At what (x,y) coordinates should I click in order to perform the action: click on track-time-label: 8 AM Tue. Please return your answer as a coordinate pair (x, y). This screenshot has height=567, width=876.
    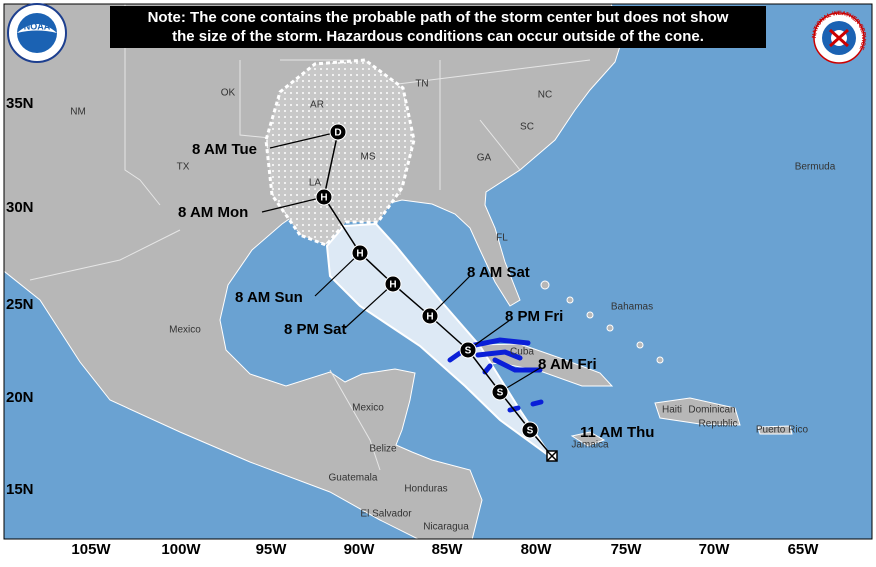
    Looking at the image, I should click on (224, 149).